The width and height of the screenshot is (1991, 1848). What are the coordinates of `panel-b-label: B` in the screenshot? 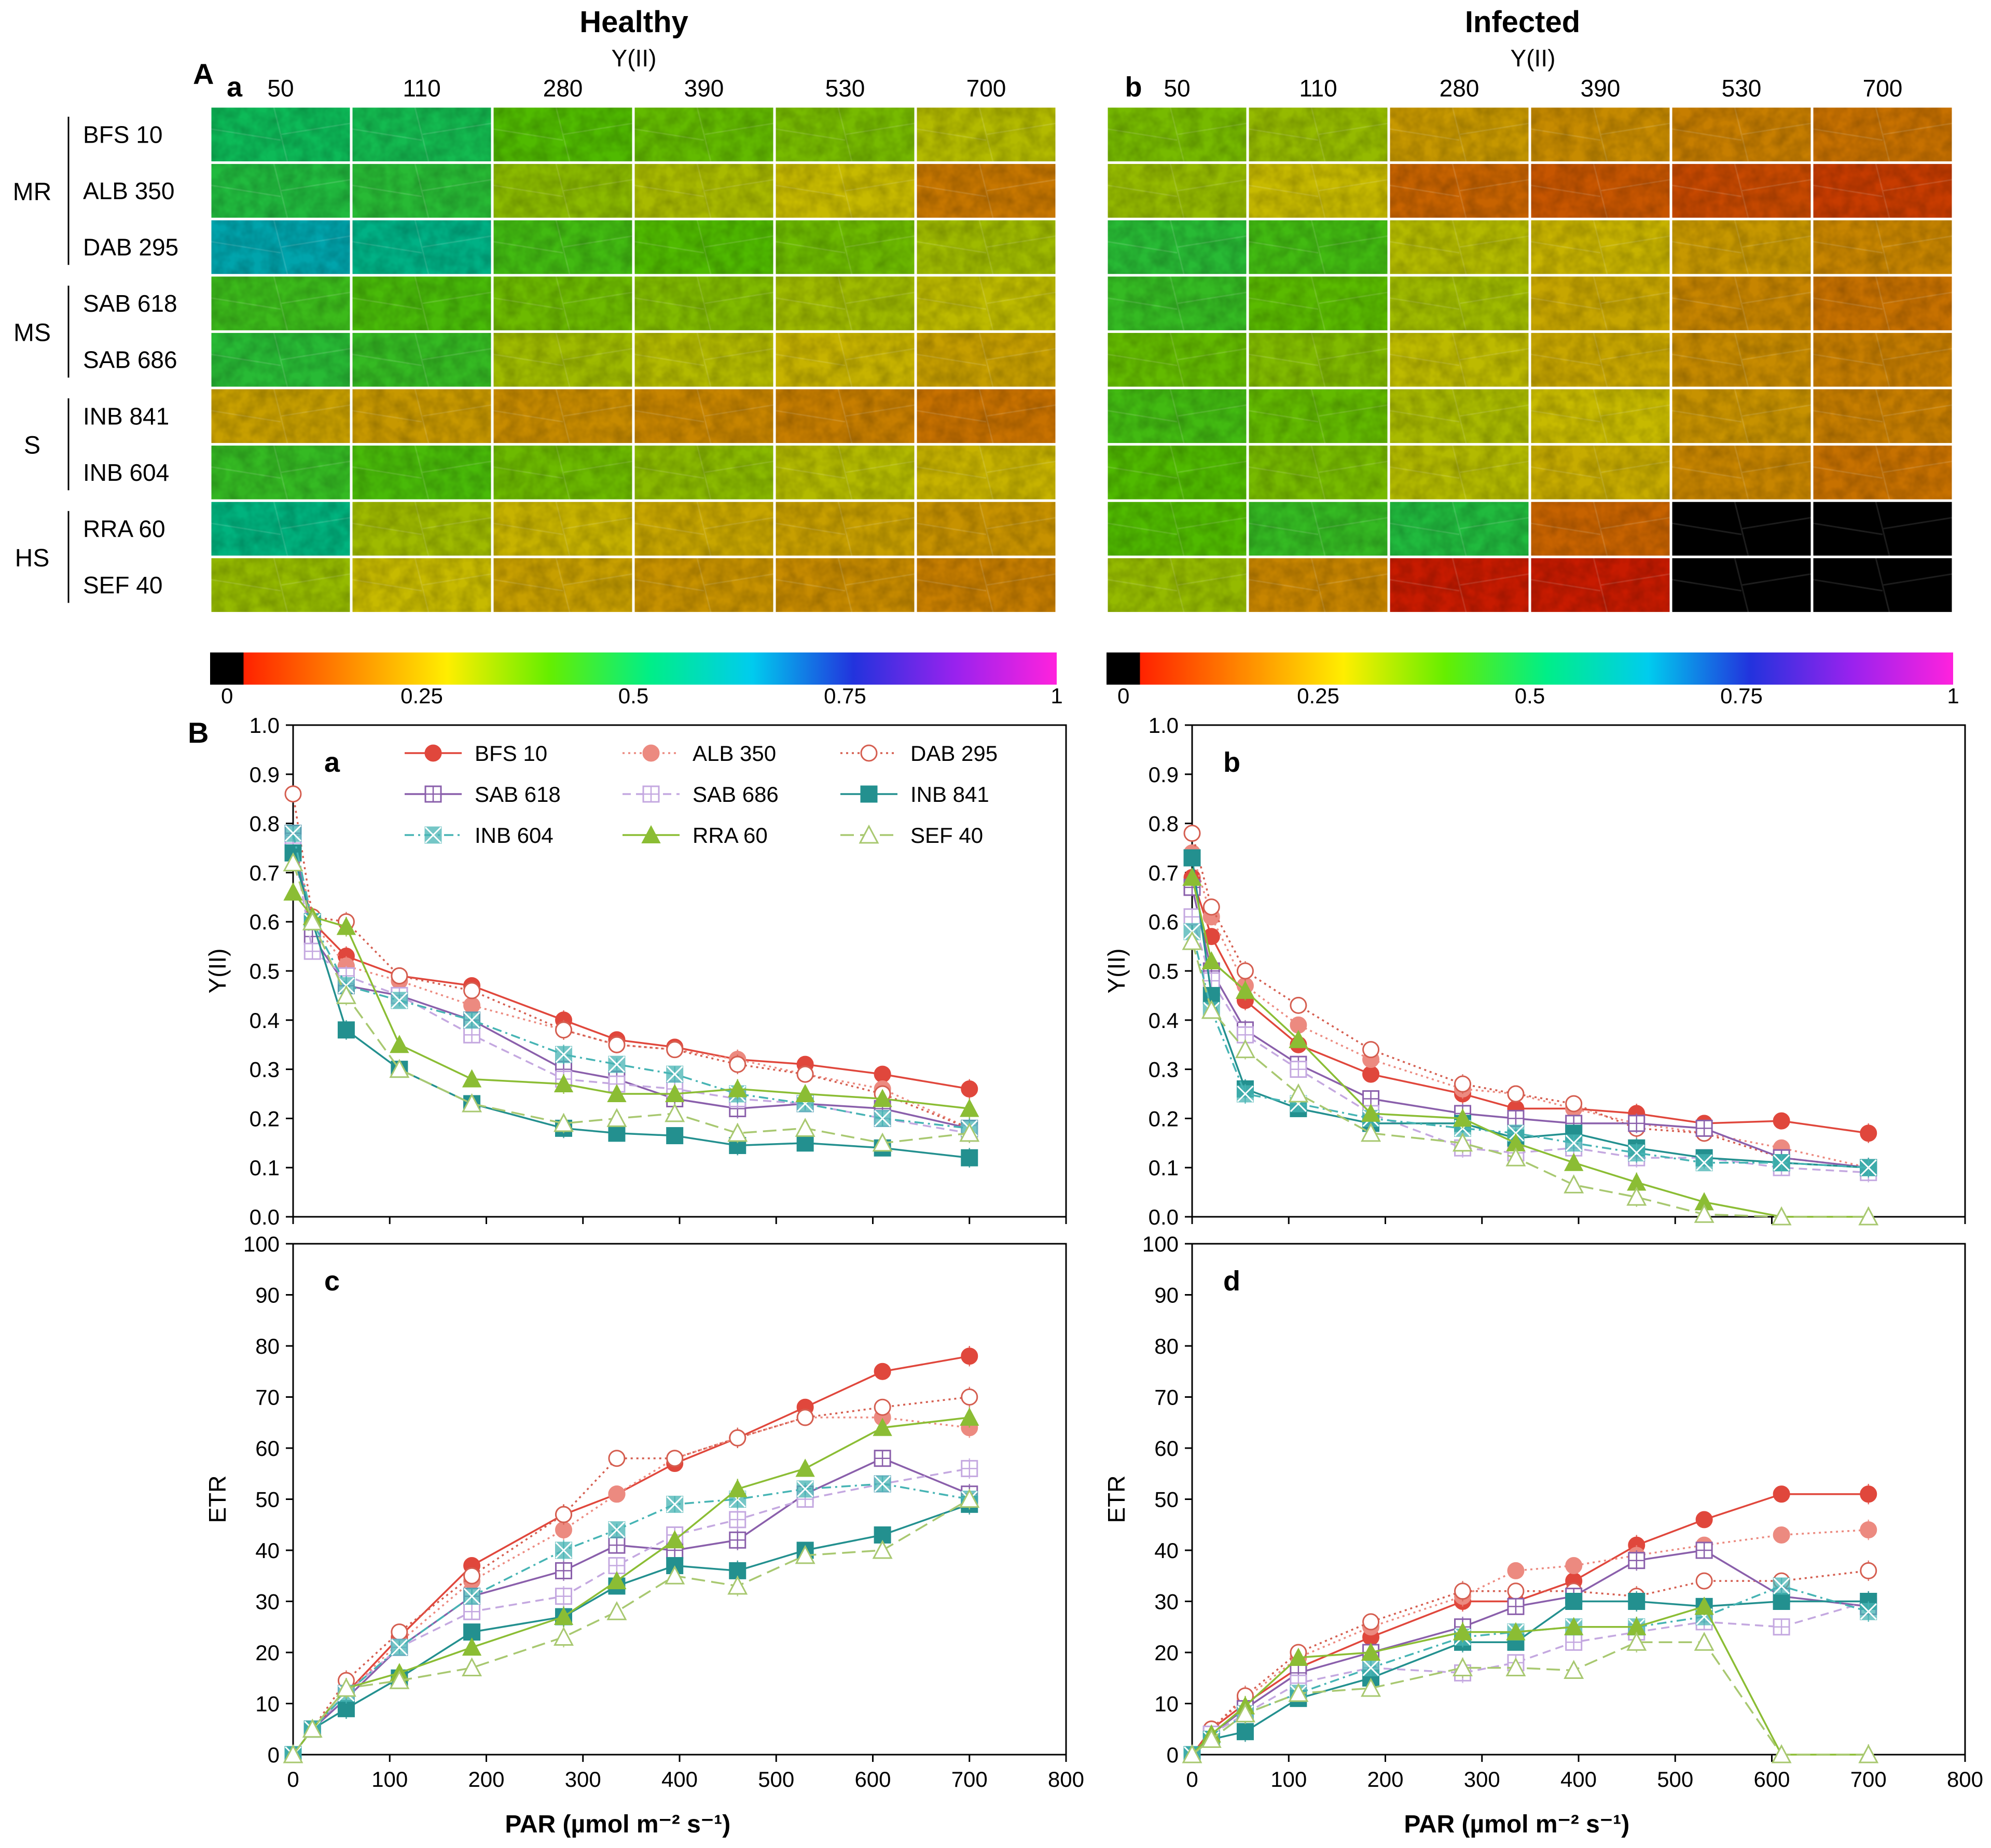 It's located at (198, 732).